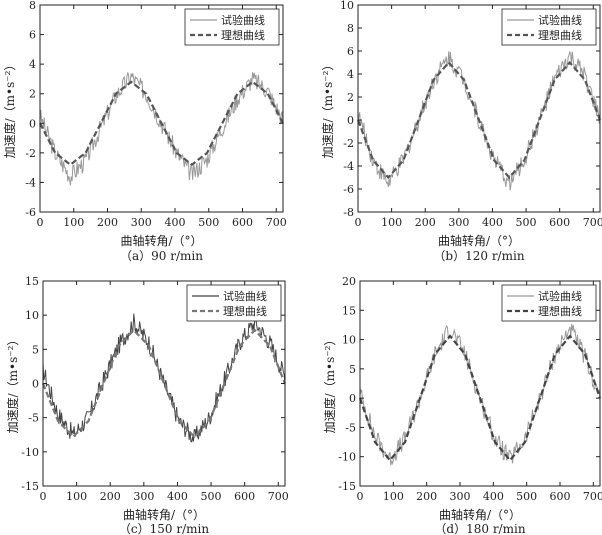 This screenshot has width=602, height=535. I want to click on y-tick-label: -8, so click(348, 212).